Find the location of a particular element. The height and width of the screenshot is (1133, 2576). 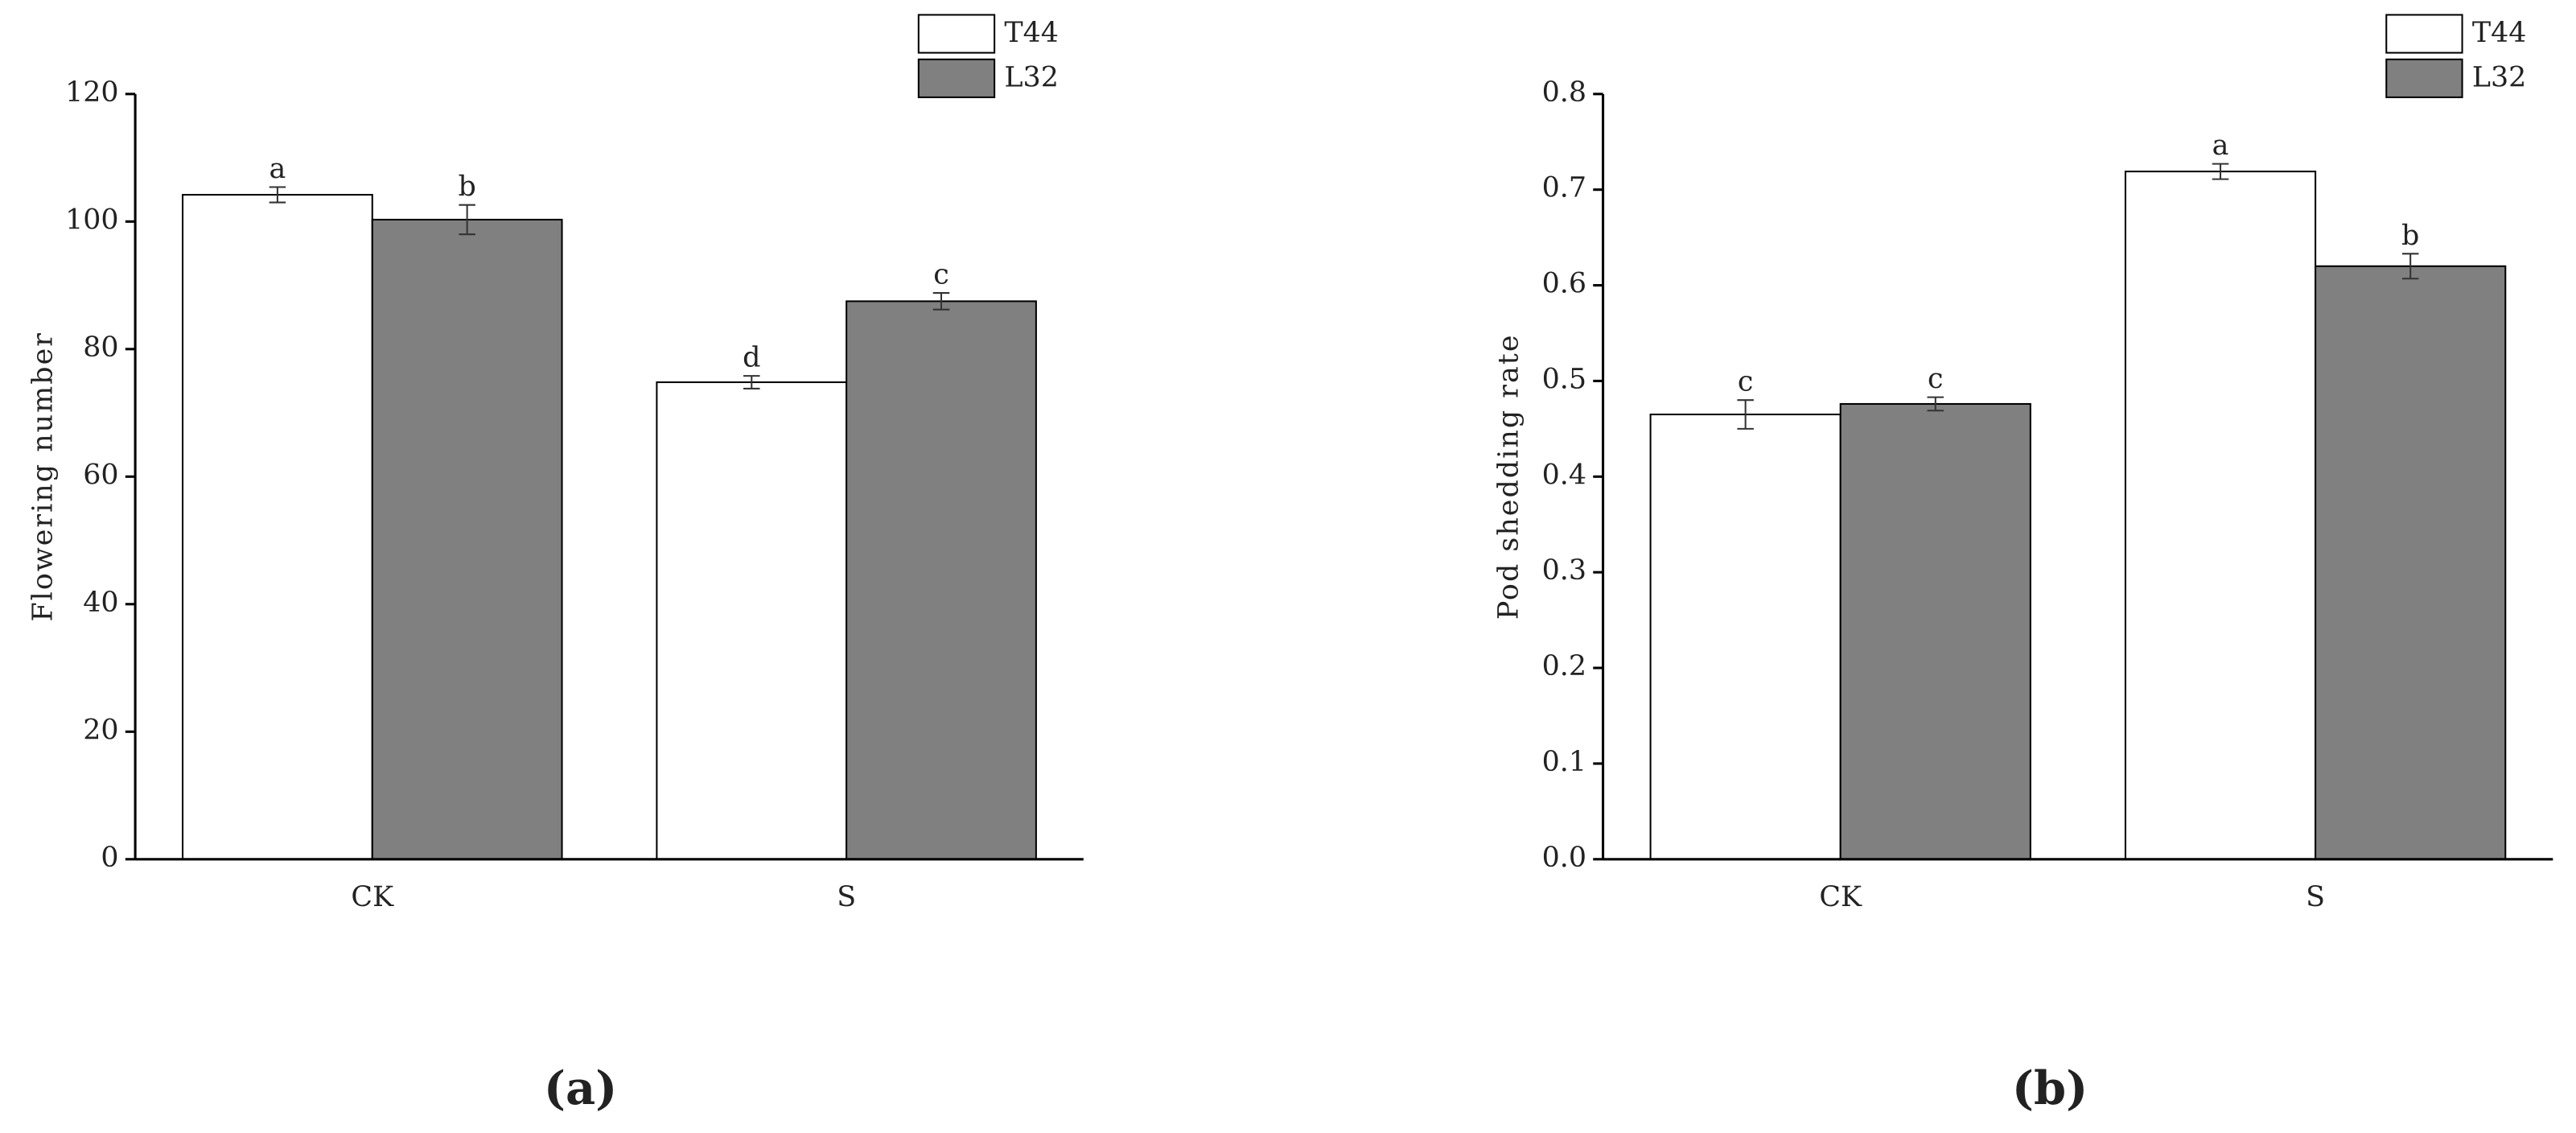

y-tick-label: 0.7 is located at coordinates (1564, 188).